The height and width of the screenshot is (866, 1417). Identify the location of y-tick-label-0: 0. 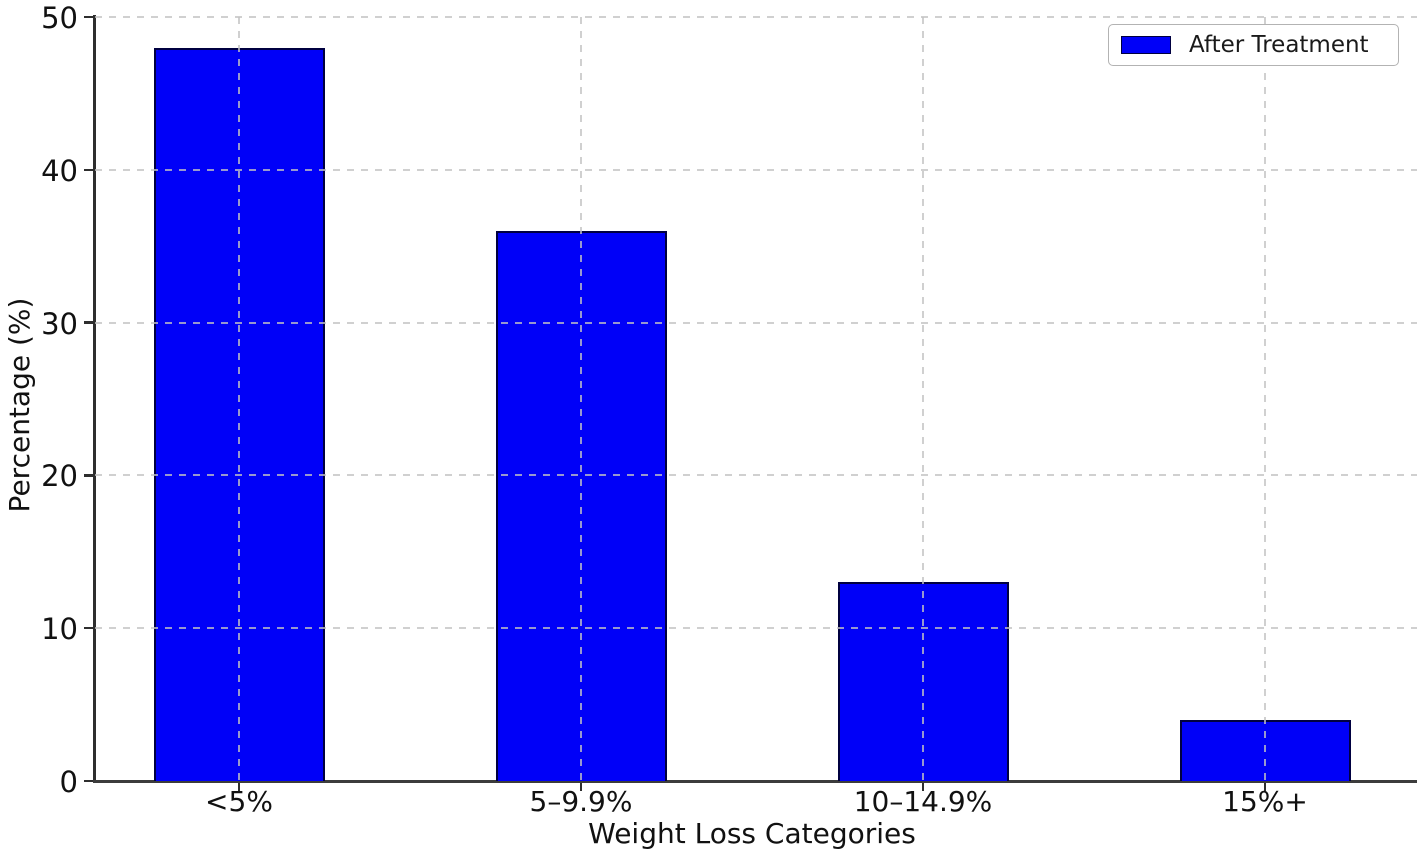
(68, 782).